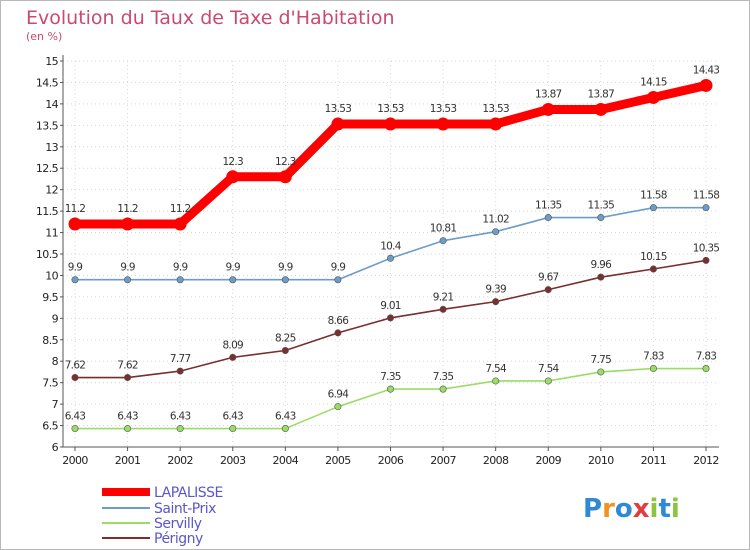 This screenshot has width=750, height=550. What do you see at coordinates (706, 70) in the screenshot?
I see `data-label: 14.43` at bounding box center [706, 70].